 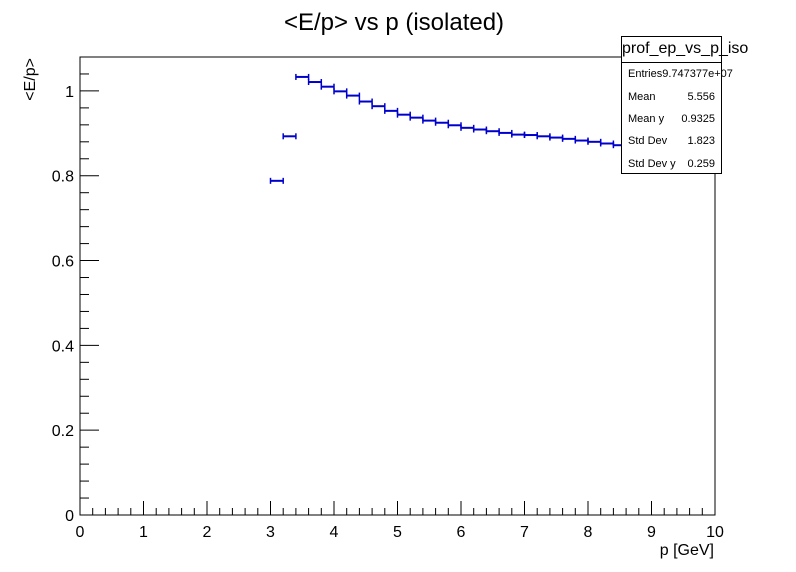 What do you see at coordinates (697, 74) in the screenshot?
I see `stats-value: 9.747377e+07` at bounding box center [697, 74].